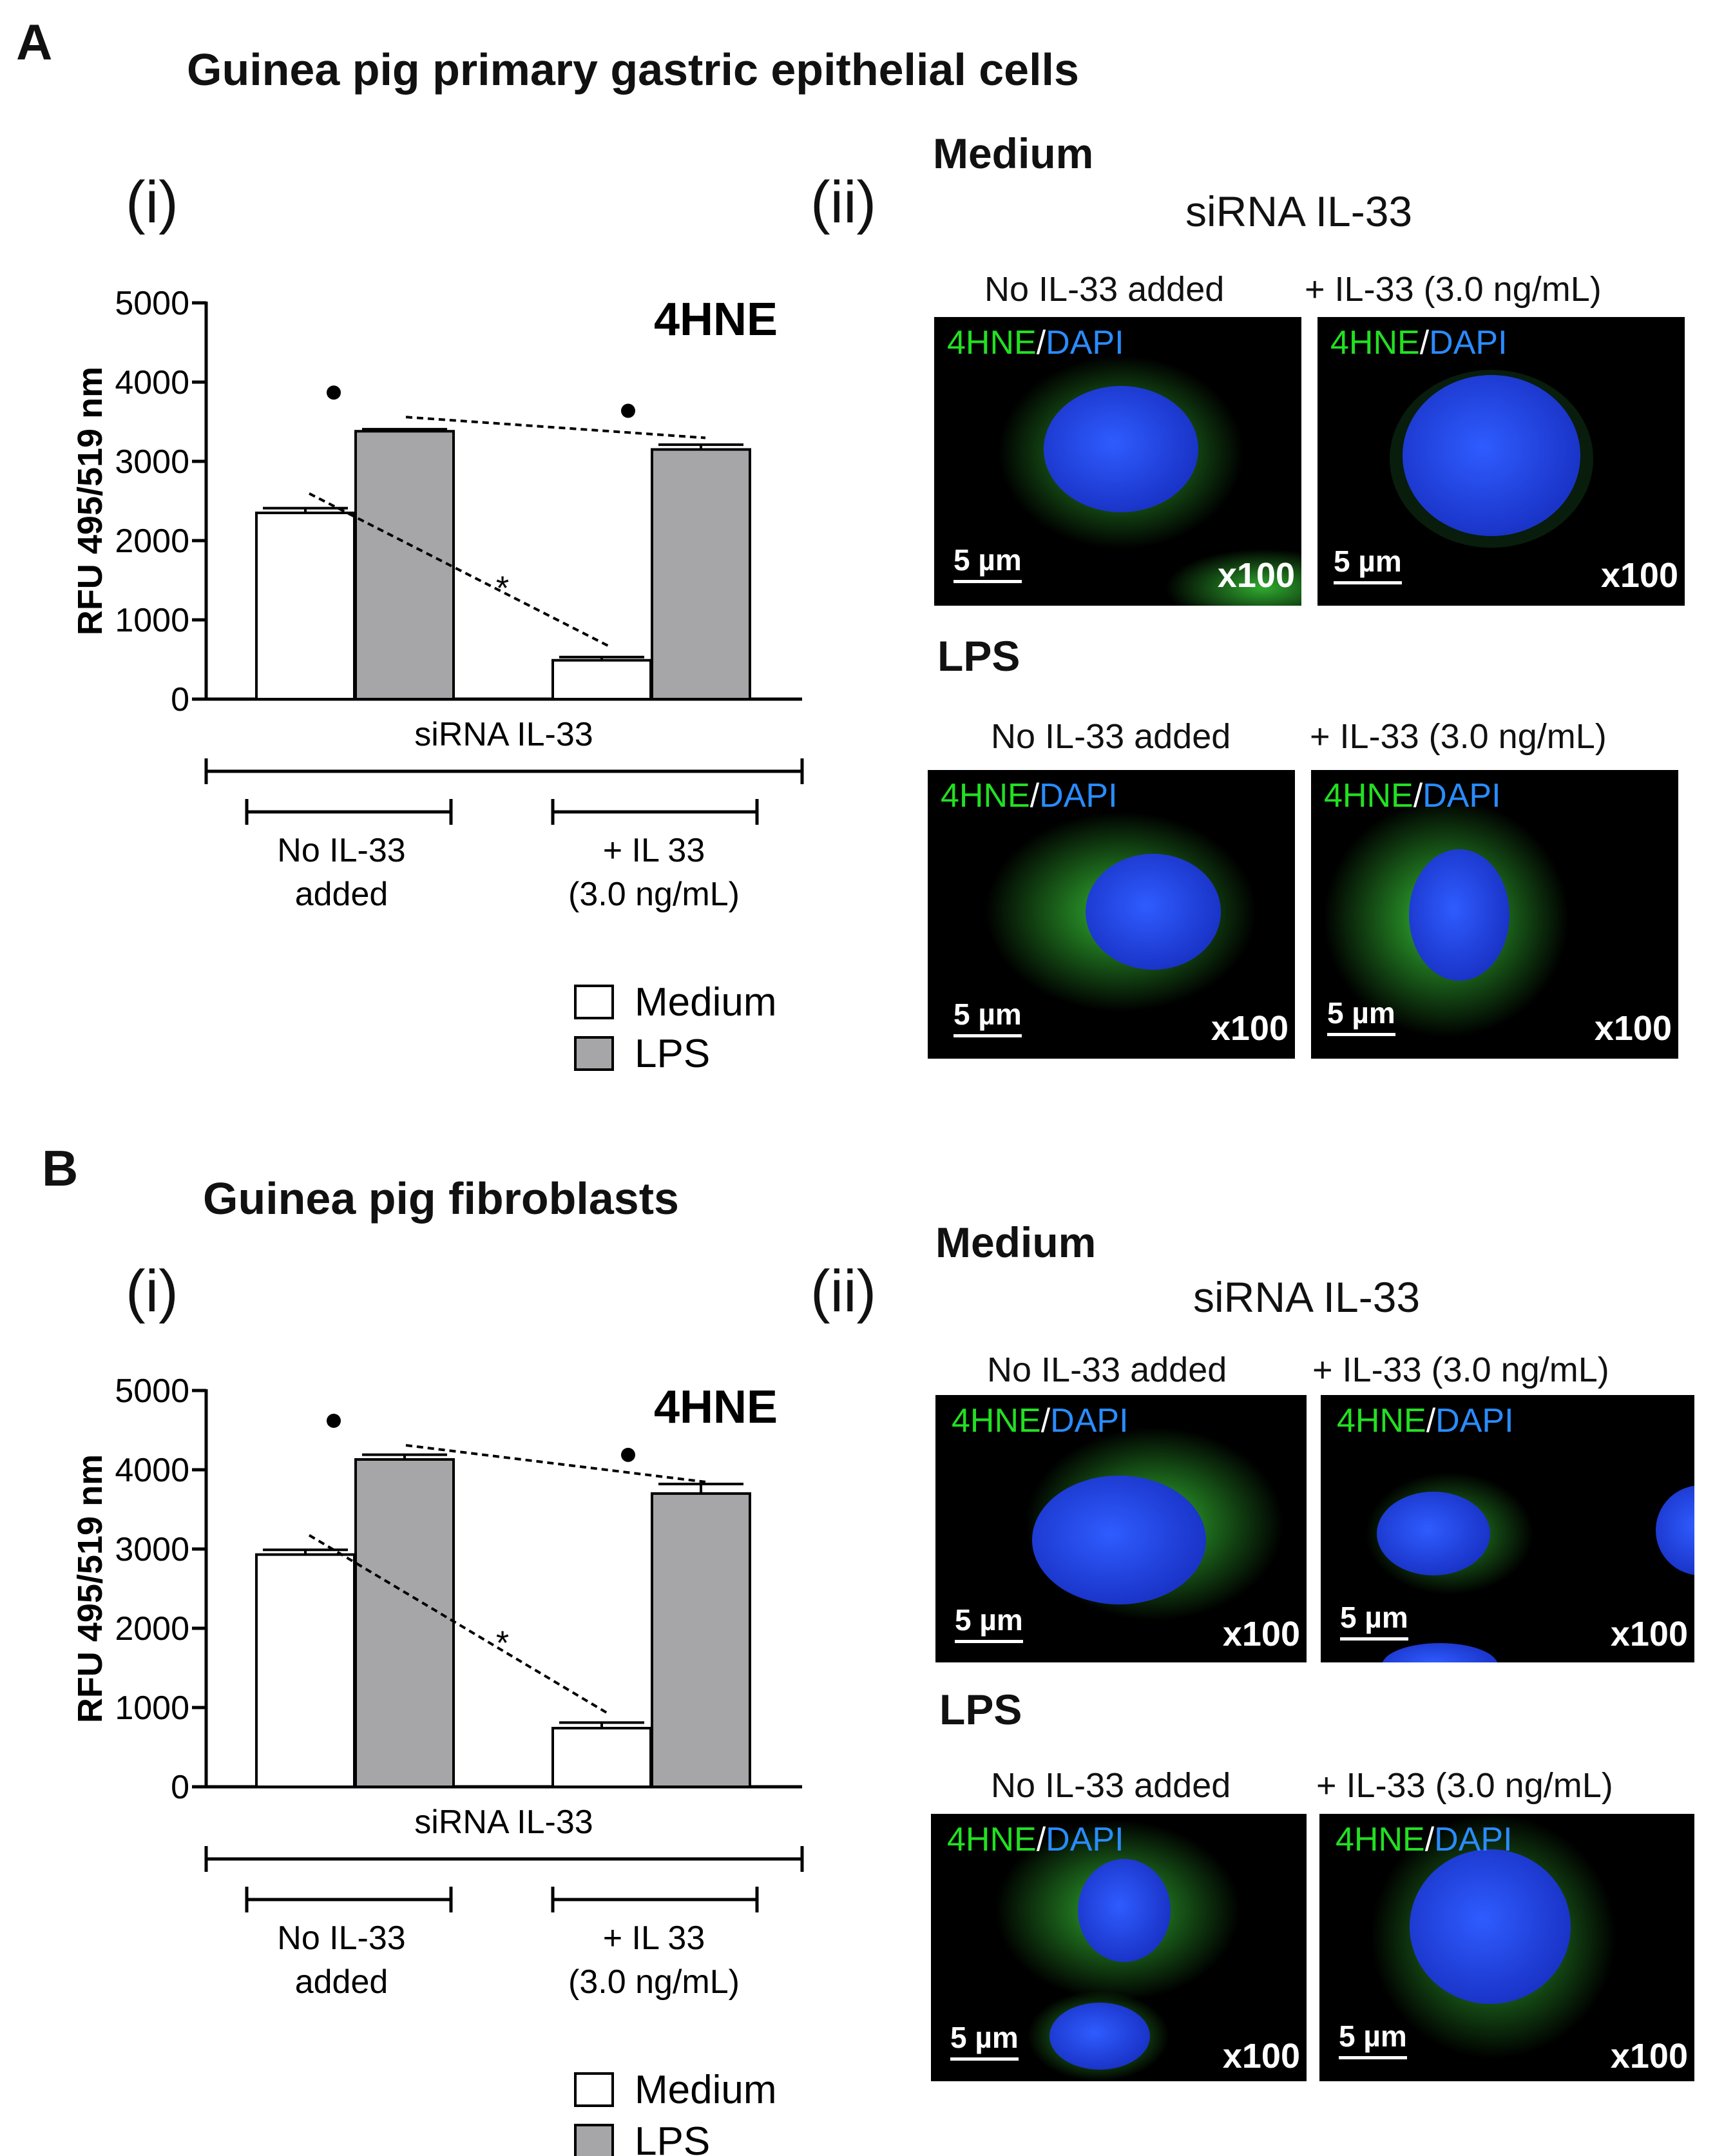  What do you see at coordinates (594, 1002) in the screenshot?
I see `legend-swatch-medium` at bounding box center [594, 1002].